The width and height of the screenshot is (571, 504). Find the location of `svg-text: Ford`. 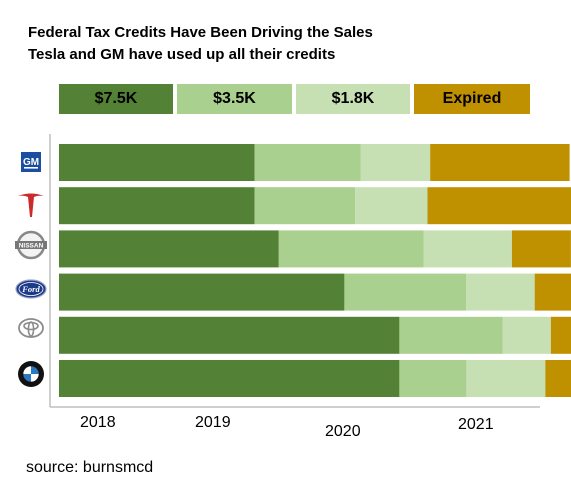

svg-text: Ford is located at coordinates (30, 289).